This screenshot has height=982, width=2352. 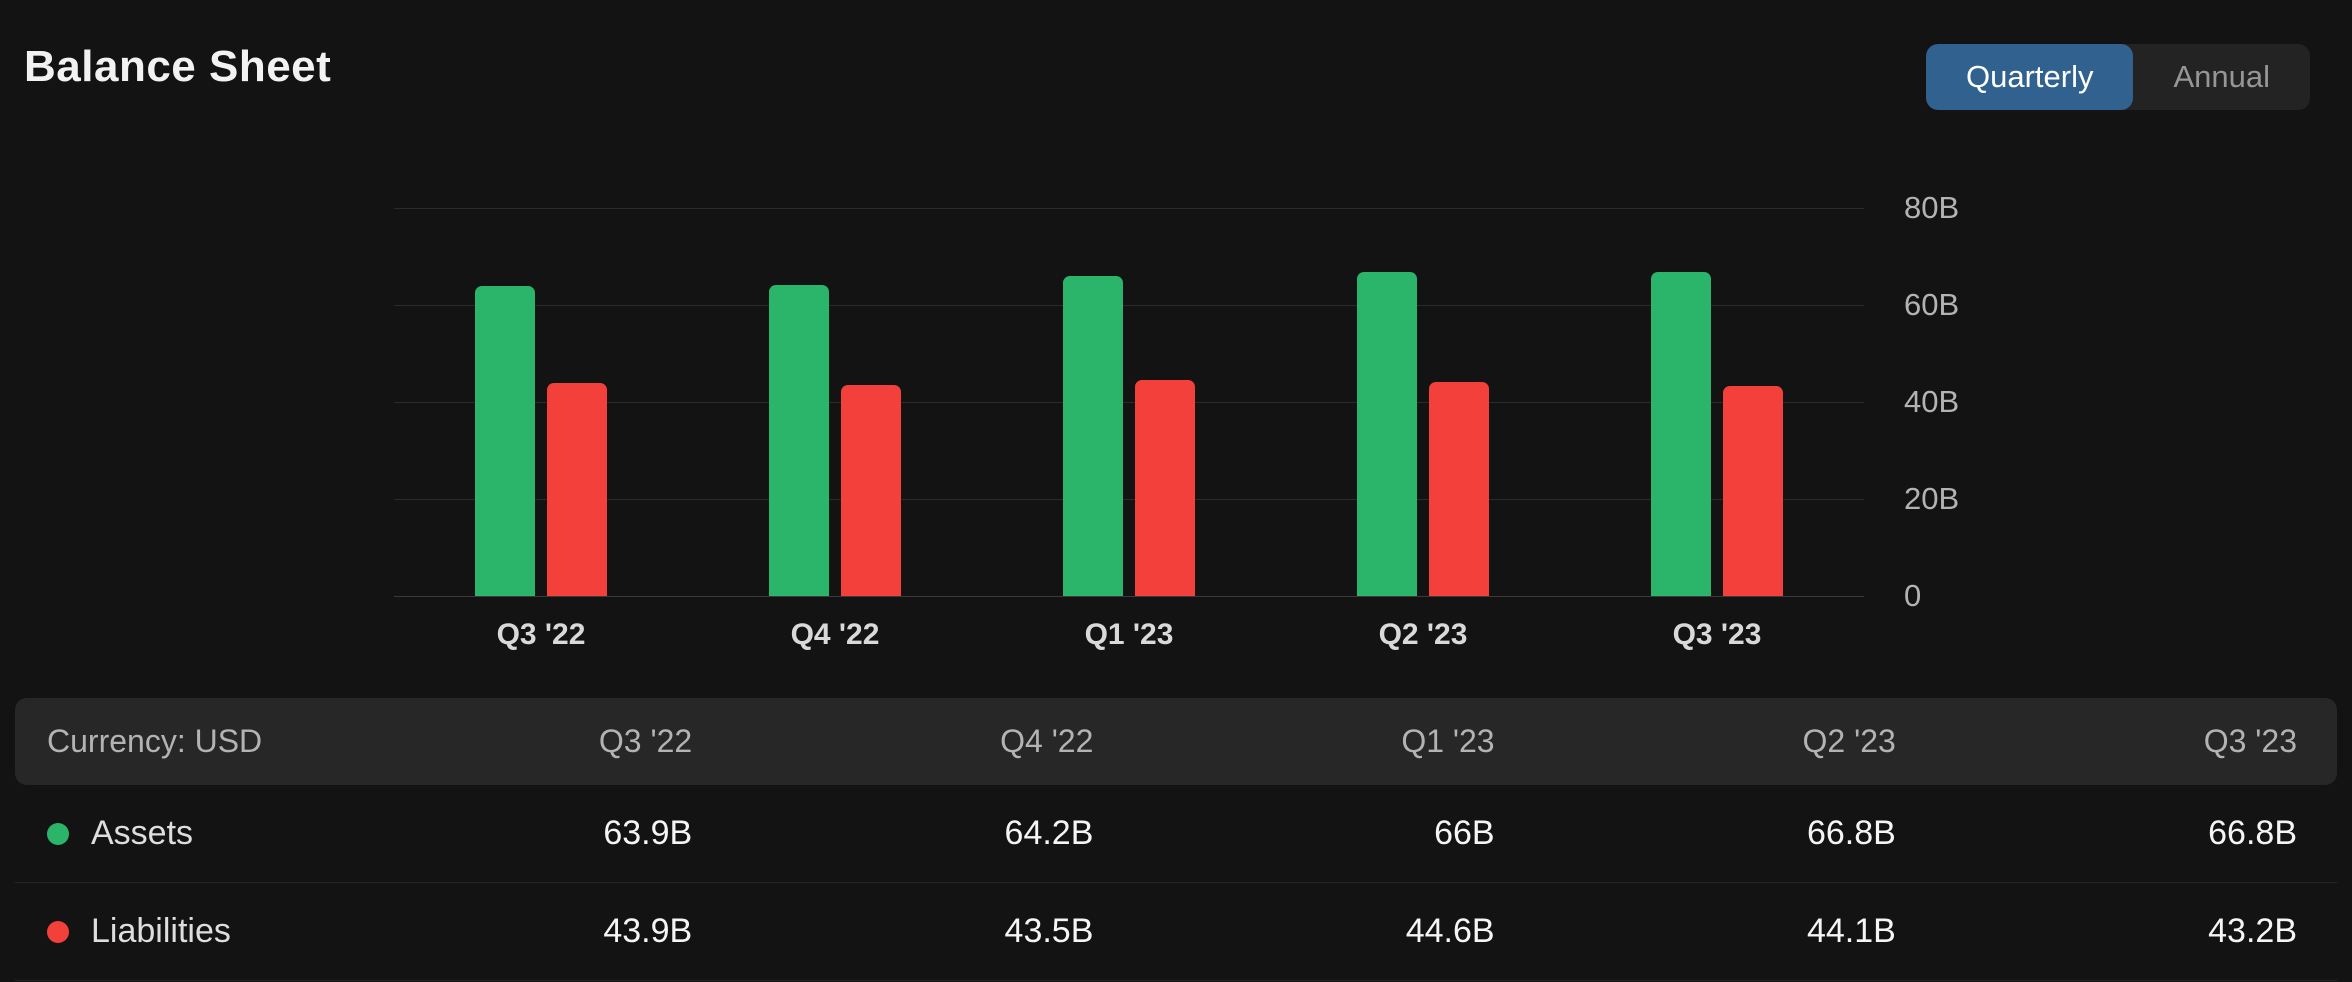 I want to click on table-header-quarter: Q4 '22, so click(x=1047, y=741).